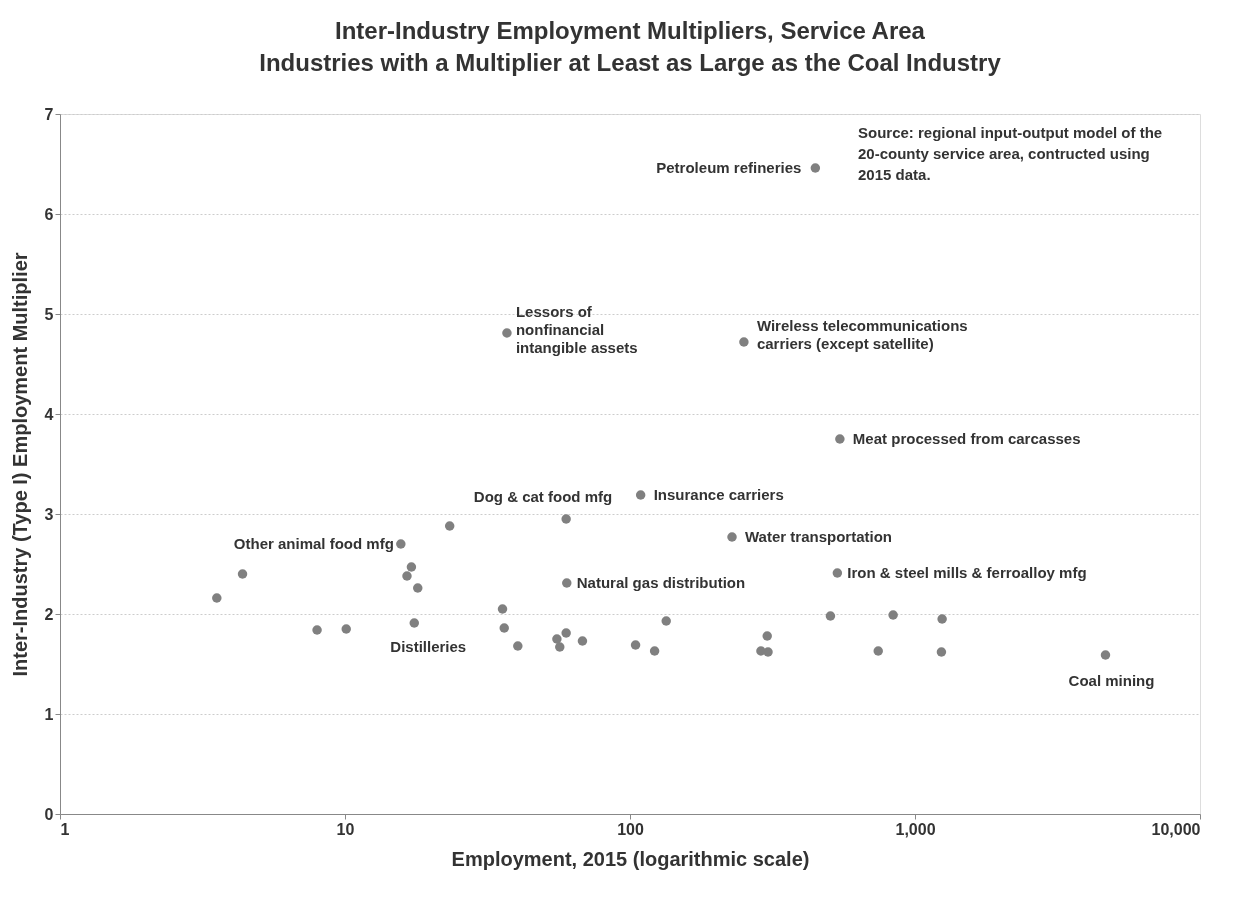 The image size is (1241, 907). What do you see at coordinates (862, 334) in the screenshot?
I see `annotation: Wireless telecommunications carriers (except satellite)` at bounding box center [862, 334].